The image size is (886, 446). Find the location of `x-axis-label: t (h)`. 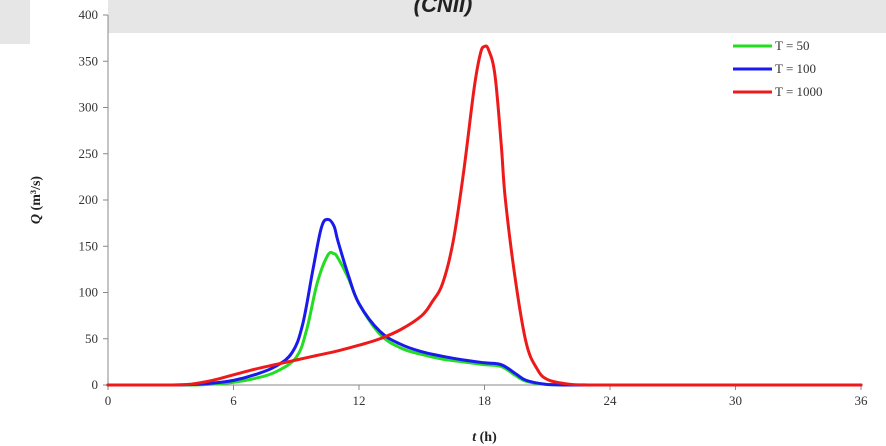

x-axis-label: t (h) is located at coordinates (484, 437).